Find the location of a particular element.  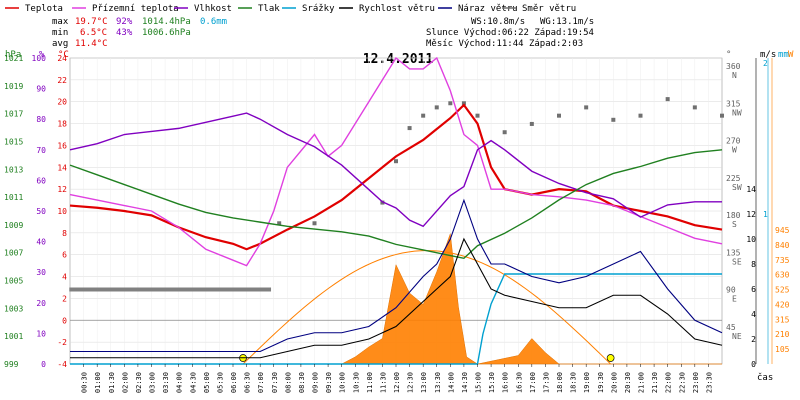

stats-min-label: min is located at coordinates (60, 33).